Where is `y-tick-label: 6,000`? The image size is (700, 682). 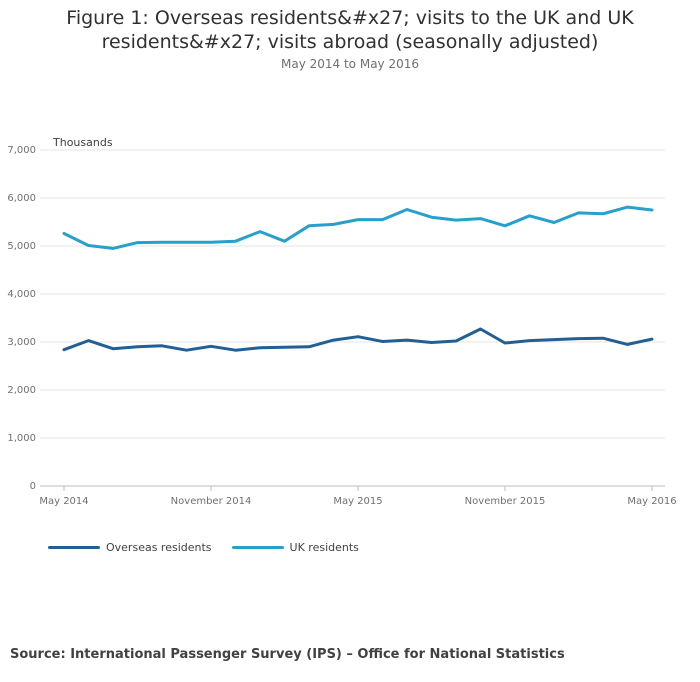
y-tick-label: 6,000 is located at coordinates (21, 198).